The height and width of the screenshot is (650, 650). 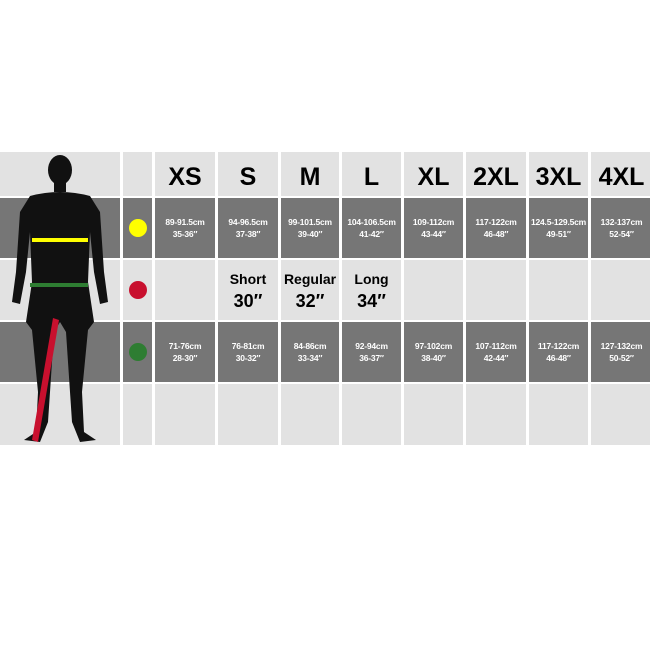 I want to click on waist-inches: 38-40″, so click(x=433, y=358).